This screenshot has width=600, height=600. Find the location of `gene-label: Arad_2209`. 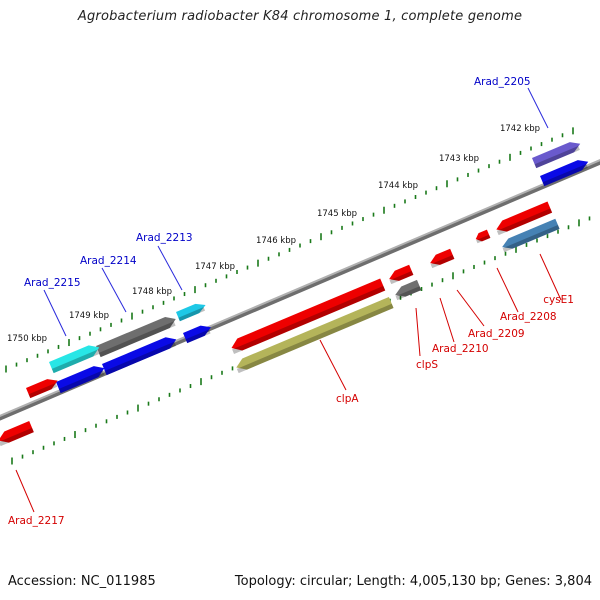

gene-label: Arad_2209 is located at coordinates (496, 334).